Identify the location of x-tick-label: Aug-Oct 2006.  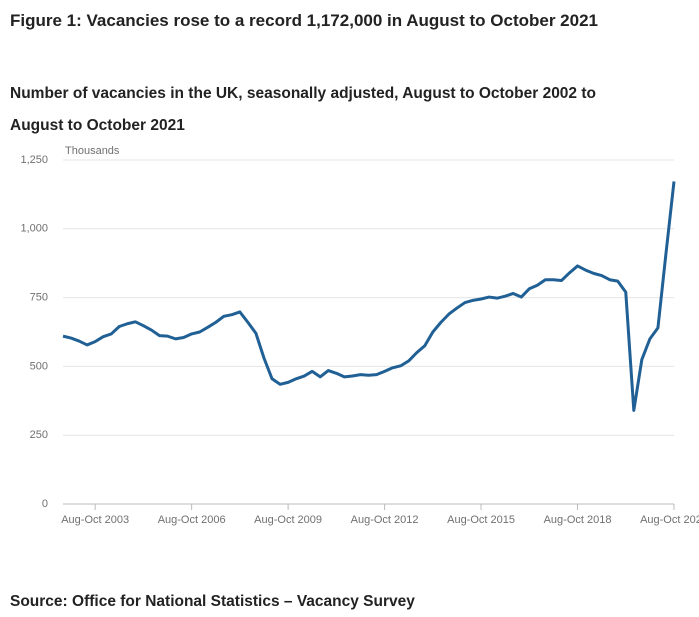
(192, 520).